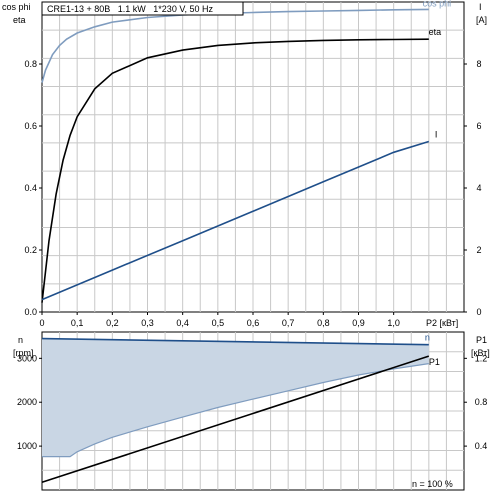 The width and height of the screenshot is (500, 500). I want to click on series-label-P1: P1, so click(434, 362).